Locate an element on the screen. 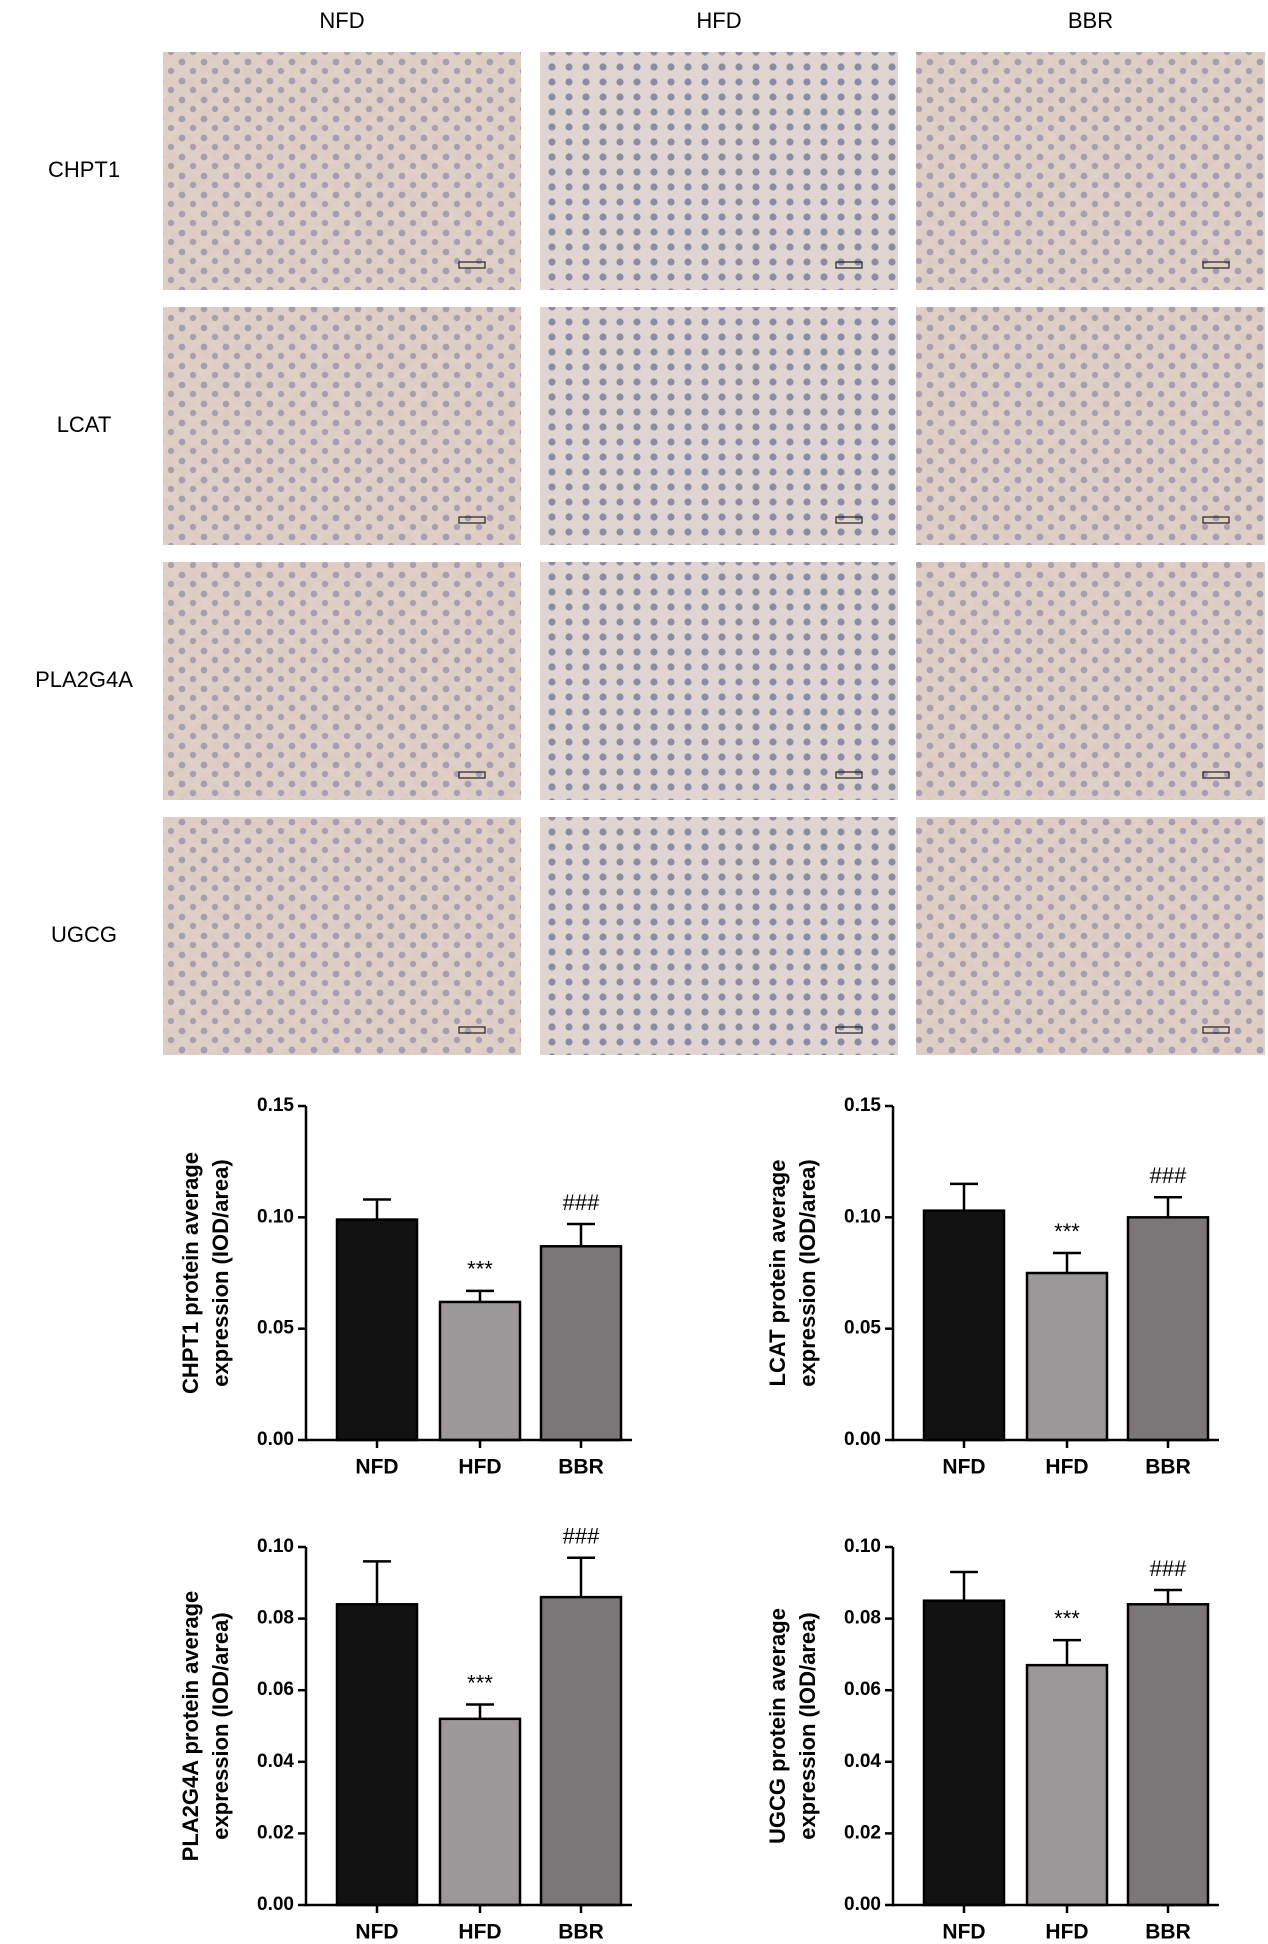 Image resolution: width=1268 pixels, height=1944 pixels. y-axis-label: PLA2G4A protein average is located at coordinates (190, 1726).